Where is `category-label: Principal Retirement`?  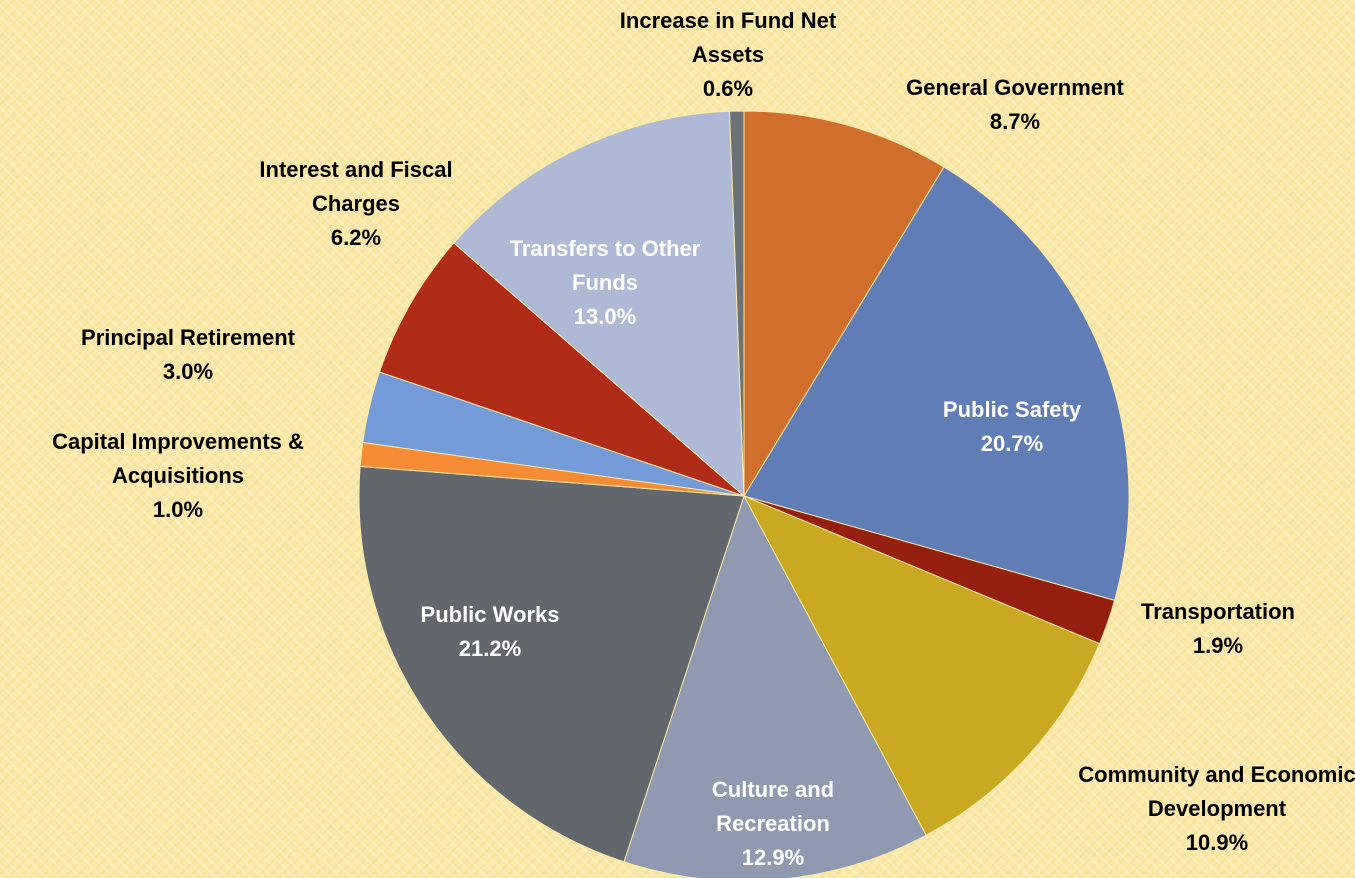 category-label: Principal Retirement is located at coordinates (188, 337).